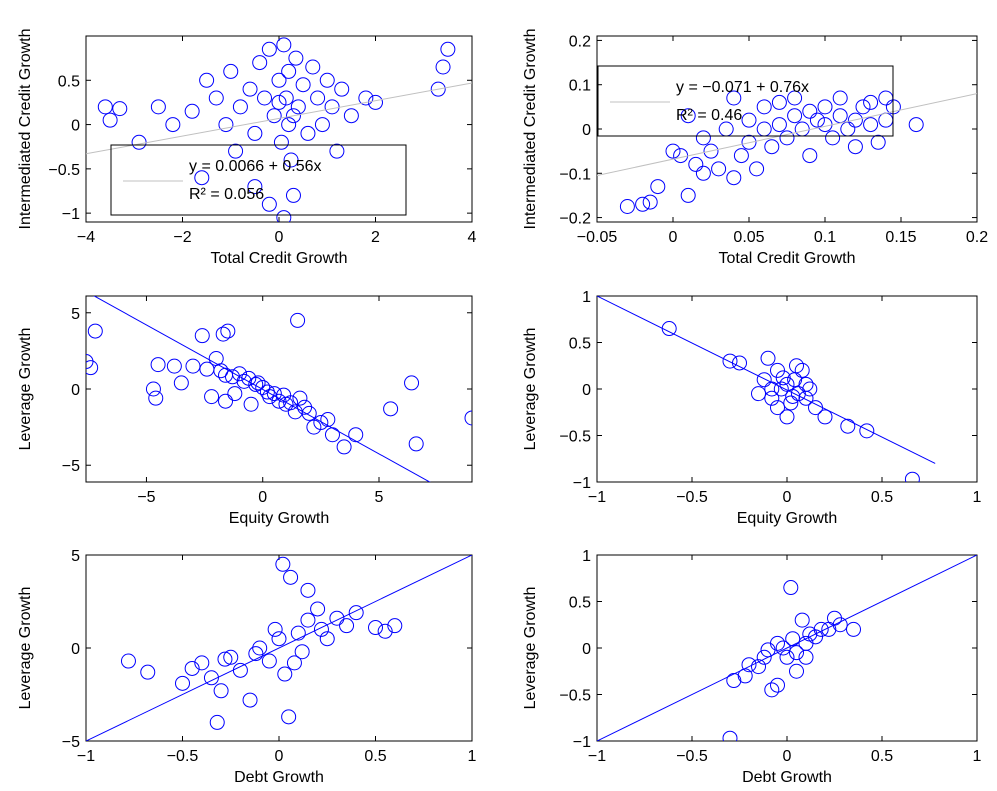 The height and width of the screenshot is (791, 997). Describe the element at coordinates (25, 129) in the screenshot. I see `y-axis-label: Intermediated Credit Growth` at that location.